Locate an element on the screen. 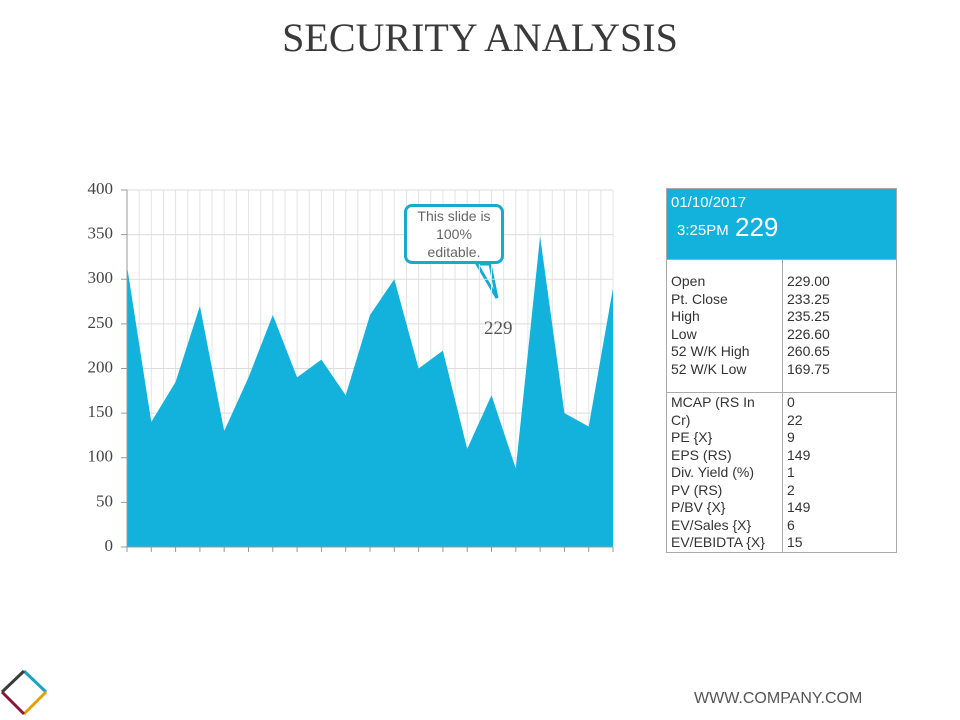  slide-title: SECURITY ANALYSIS is located at coordinates (480, 37).